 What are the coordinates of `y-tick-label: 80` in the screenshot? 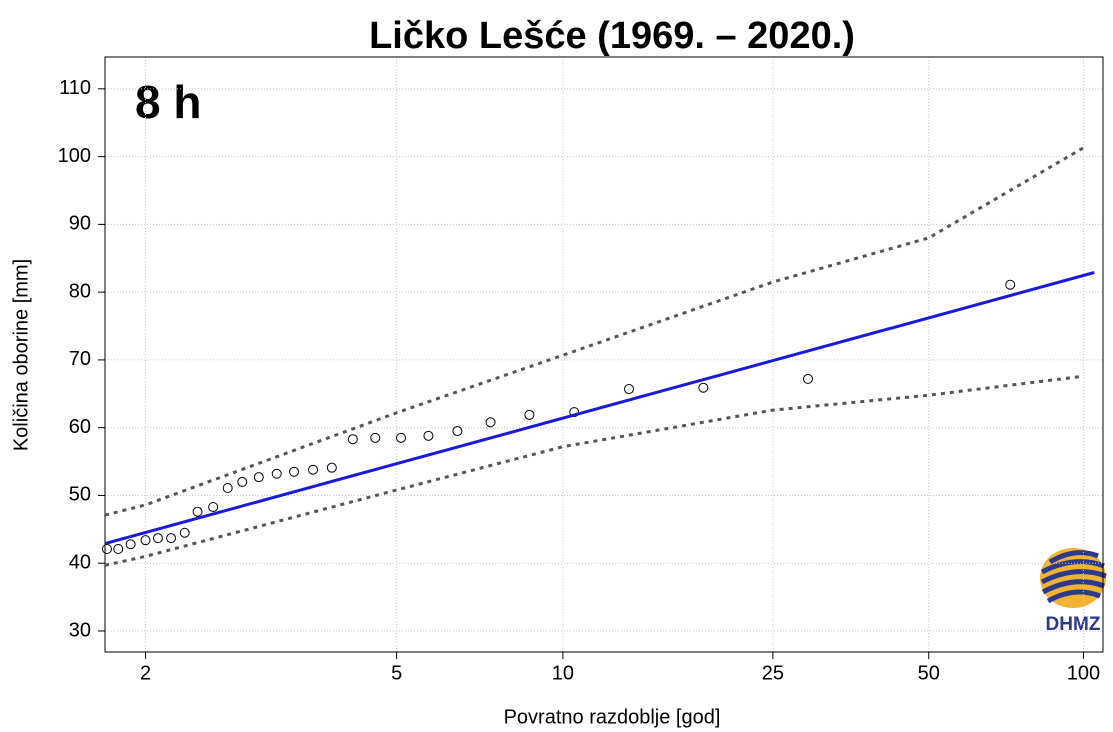 It's located at (80, 291).